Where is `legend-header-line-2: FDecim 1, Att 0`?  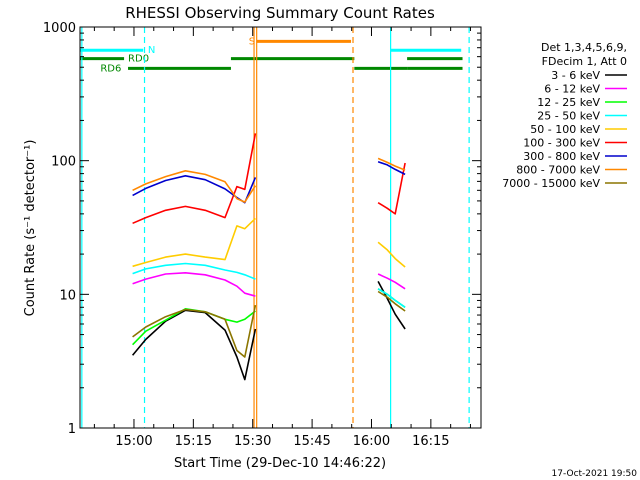
legend-header-line-2: FDecim 1, Att 0 is located at coordinates (584, 61).